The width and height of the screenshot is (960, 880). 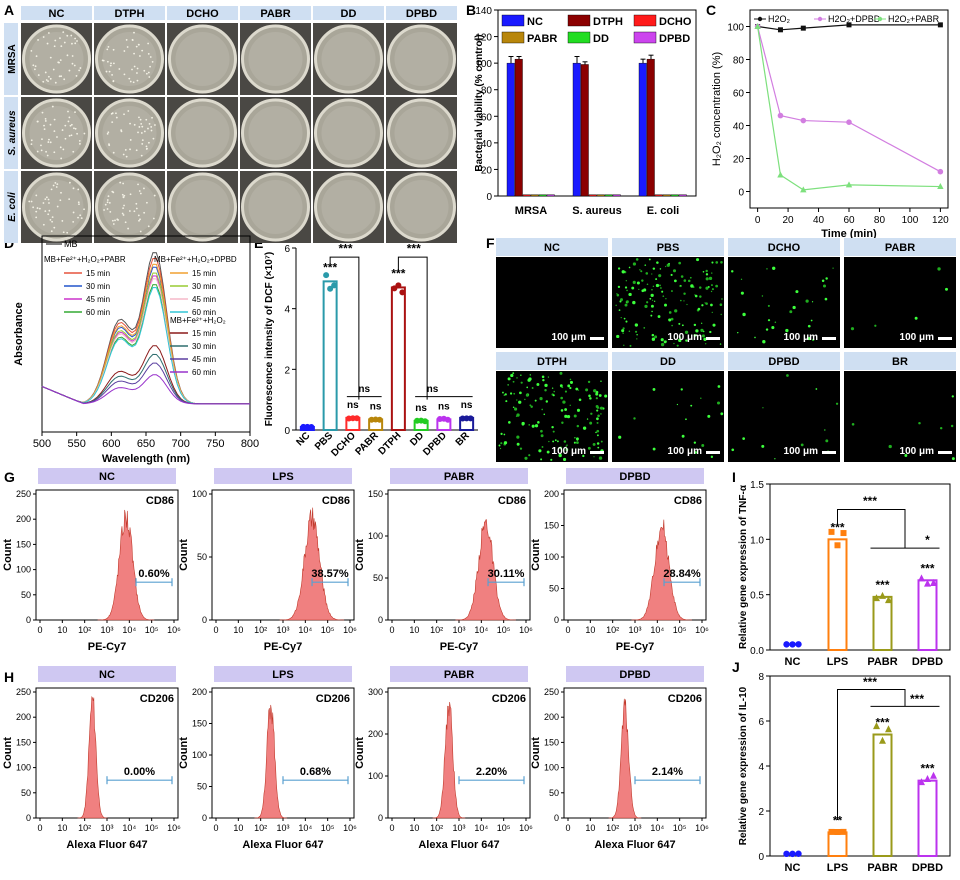 What do you see at coordinates (380, 620) in the screenshot?
I see `y-tick-label: 0` at bounding box center [380, 620].